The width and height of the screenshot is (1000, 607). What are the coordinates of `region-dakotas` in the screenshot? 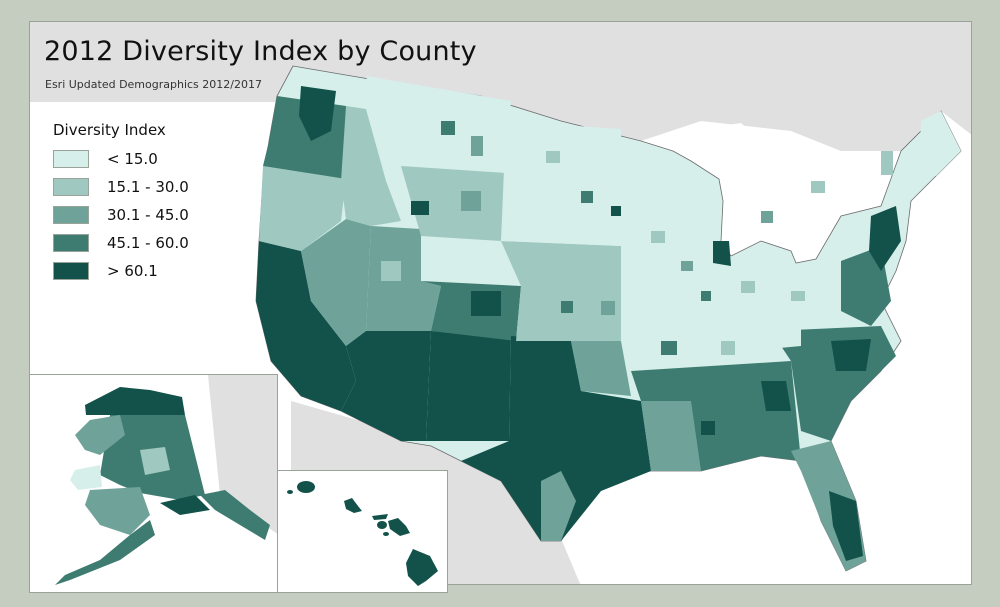 It's located at (561, 183).